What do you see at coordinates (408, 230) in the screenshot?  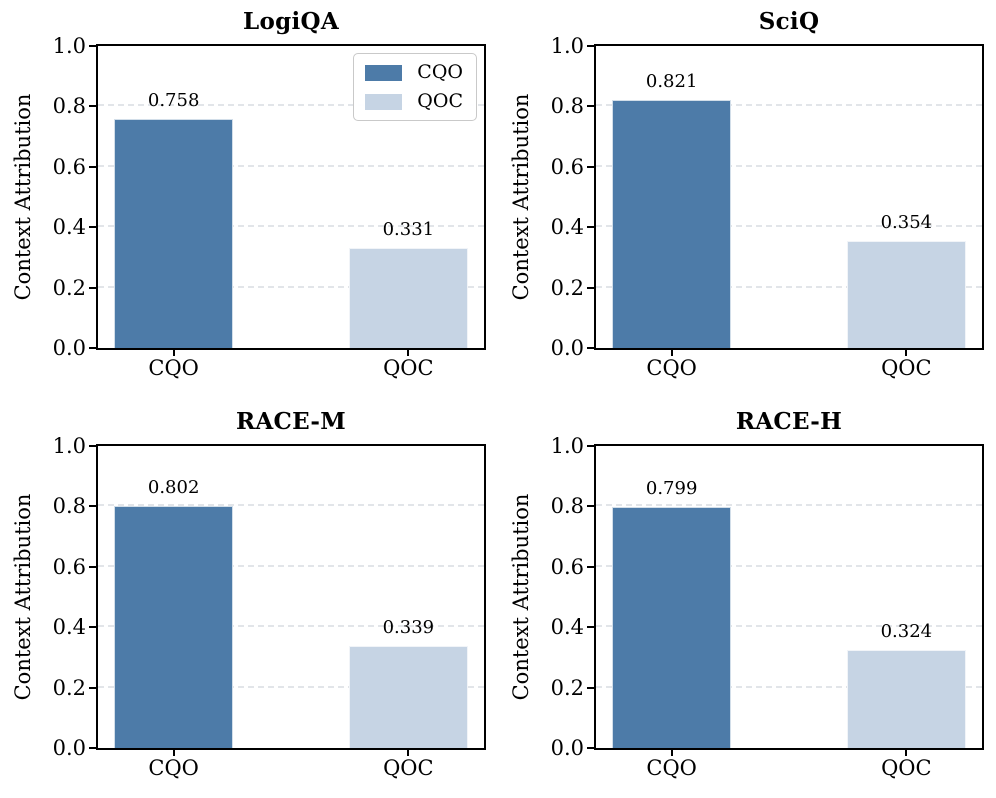 I see `bar-value-label: 0.331` at bounding box center [408, 230].